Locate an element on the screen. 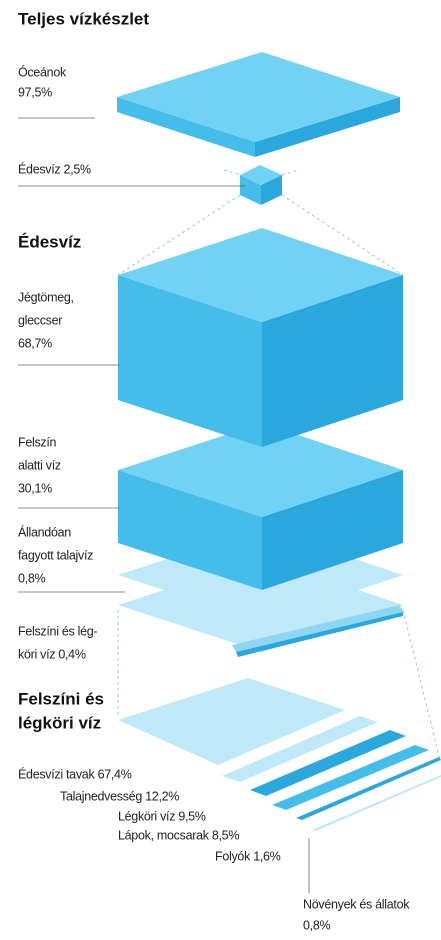  air-strip is located at coordinates (328, 763).